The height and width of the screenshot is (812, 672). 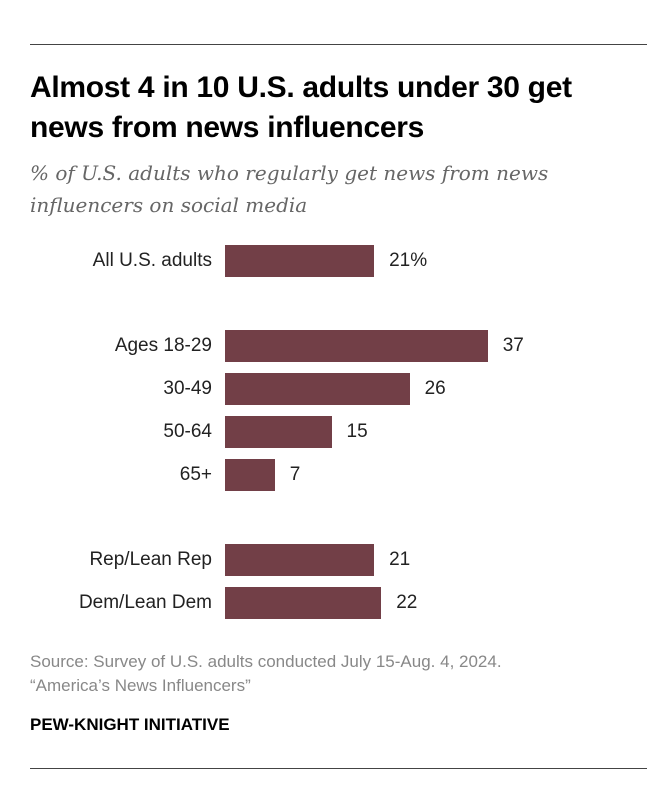 I want to click on value-label: 21, so click(x=400, y=559).